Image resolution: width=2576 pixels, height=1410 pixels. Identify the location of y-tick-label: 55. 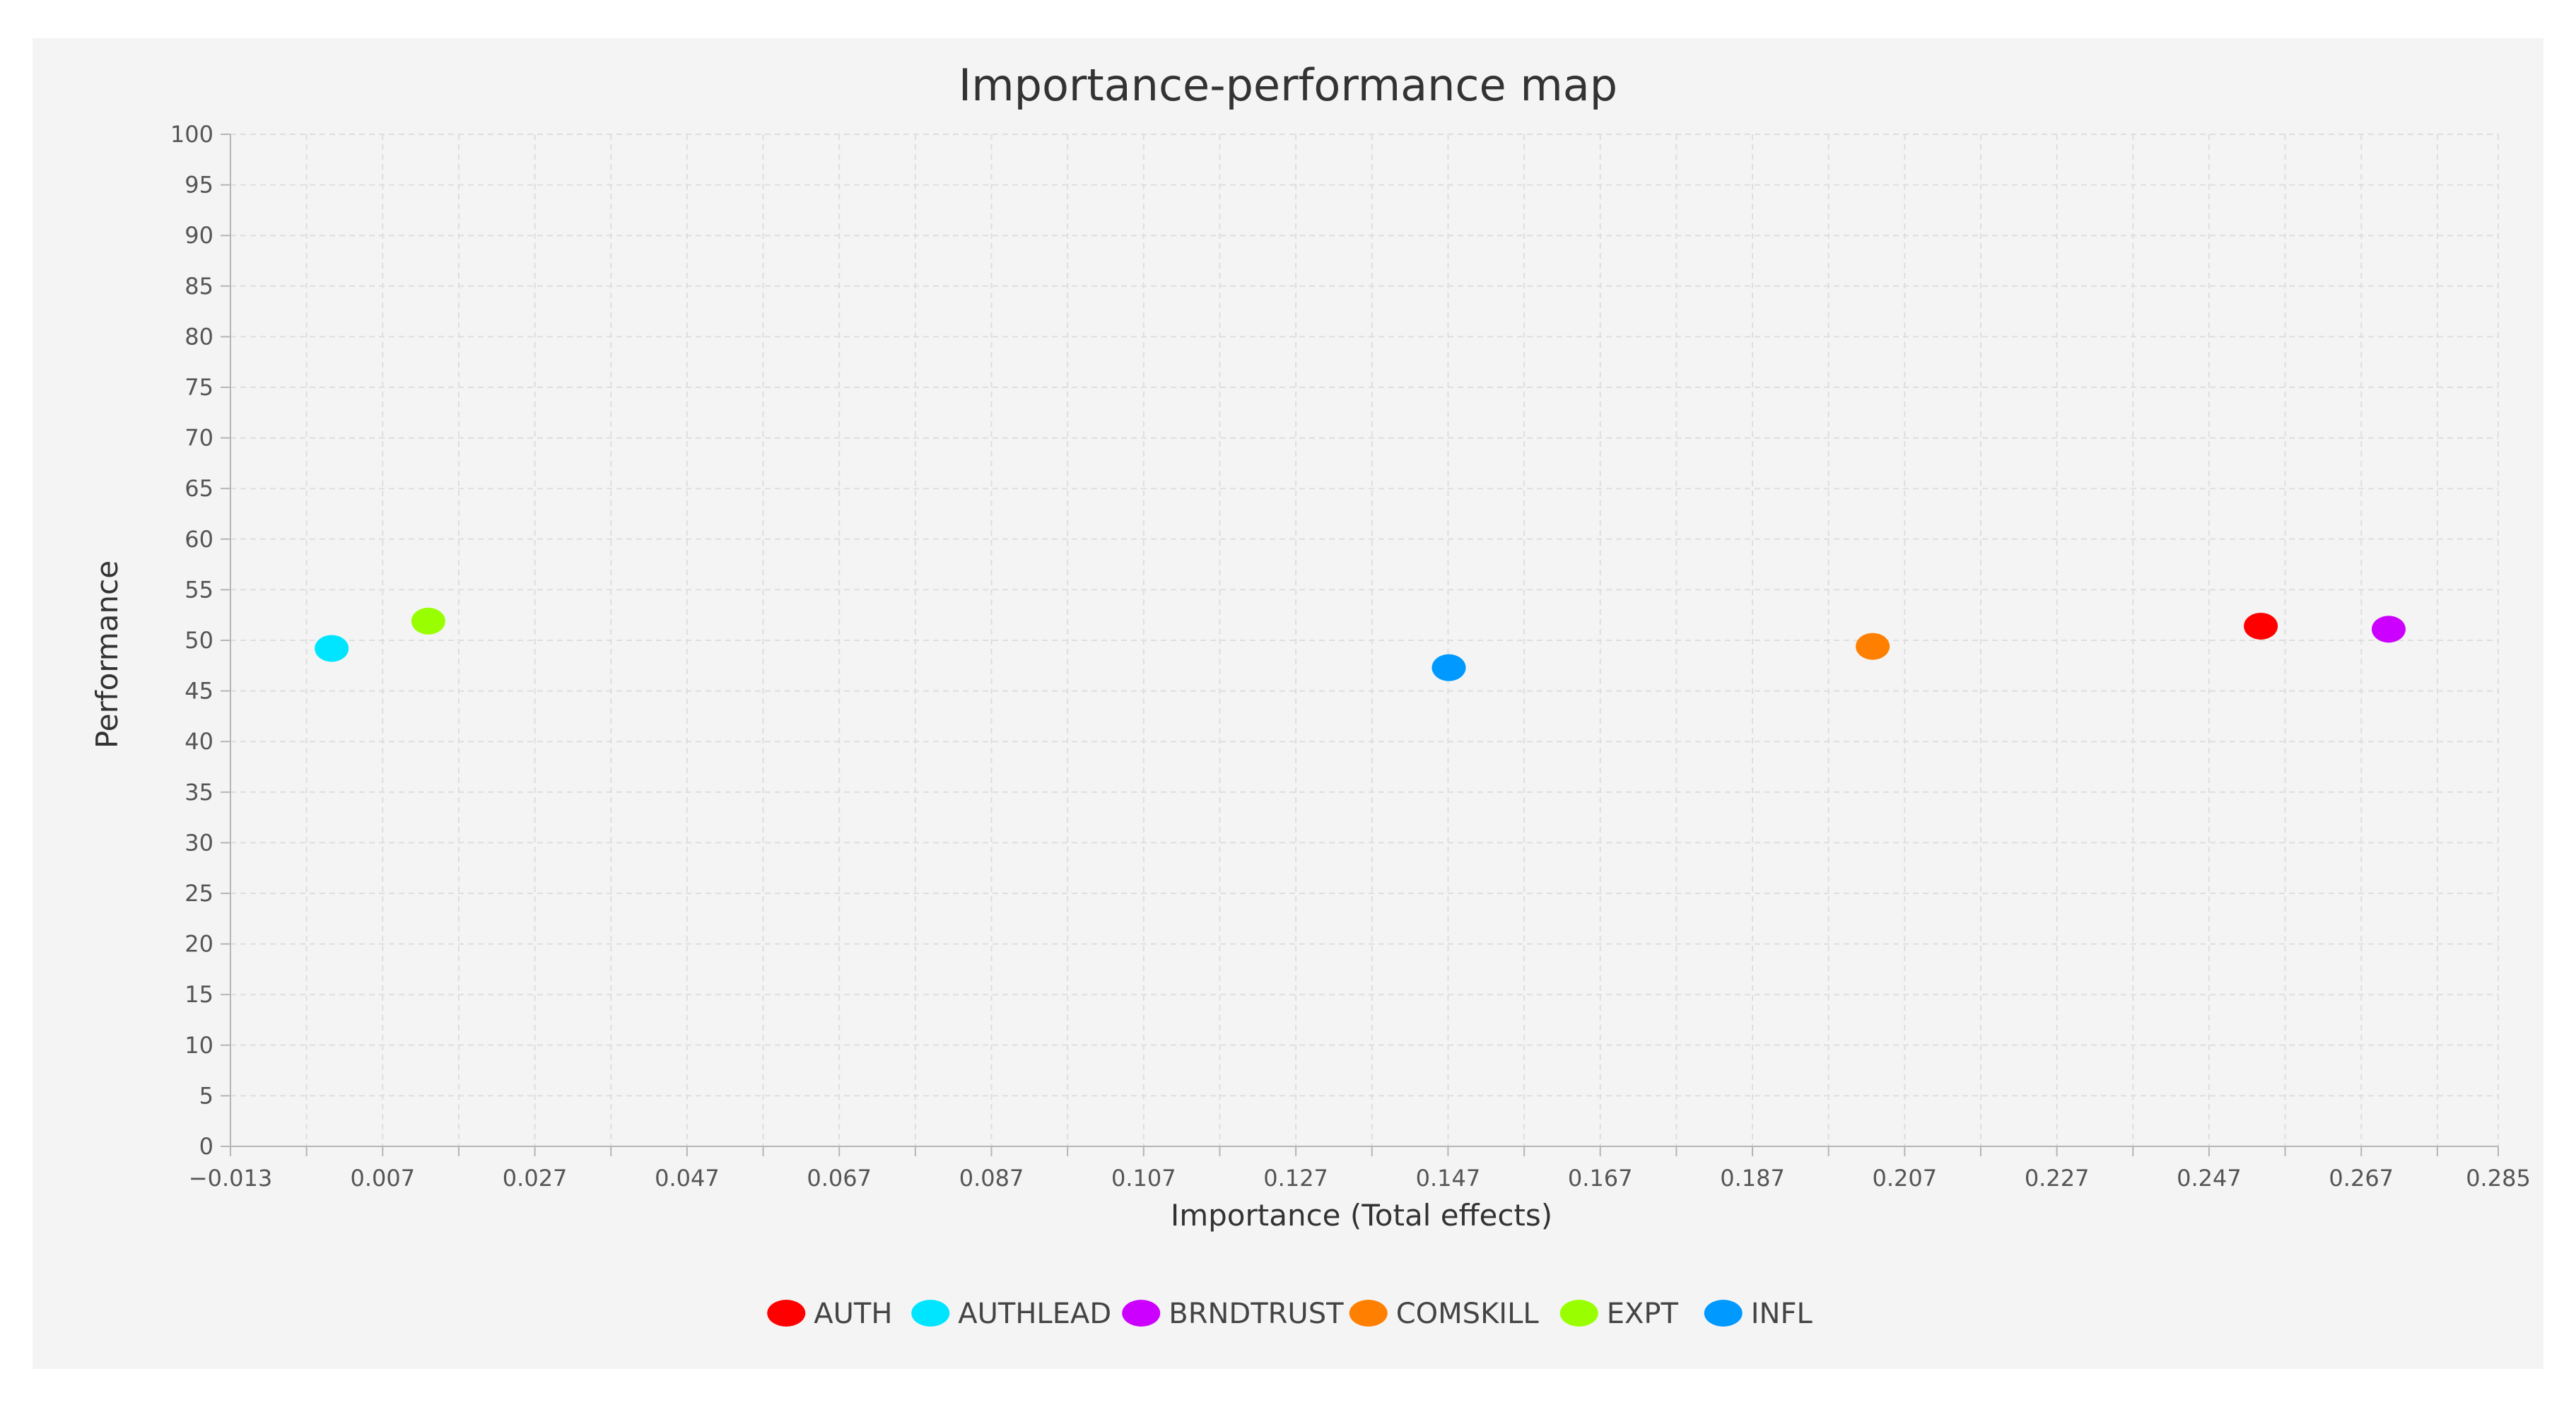
(199, 589).